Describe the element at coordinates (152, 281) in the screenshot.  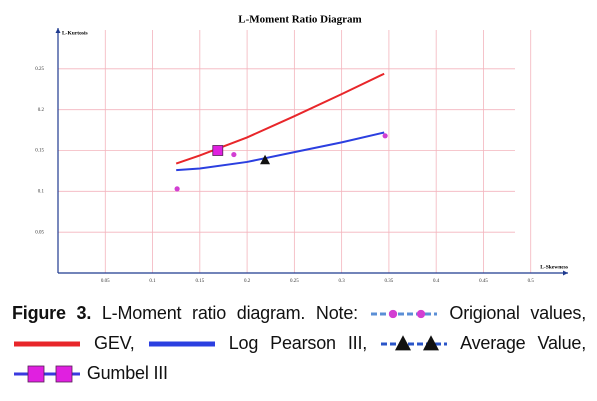
I see `x-tick-label: 0.1` at that location.